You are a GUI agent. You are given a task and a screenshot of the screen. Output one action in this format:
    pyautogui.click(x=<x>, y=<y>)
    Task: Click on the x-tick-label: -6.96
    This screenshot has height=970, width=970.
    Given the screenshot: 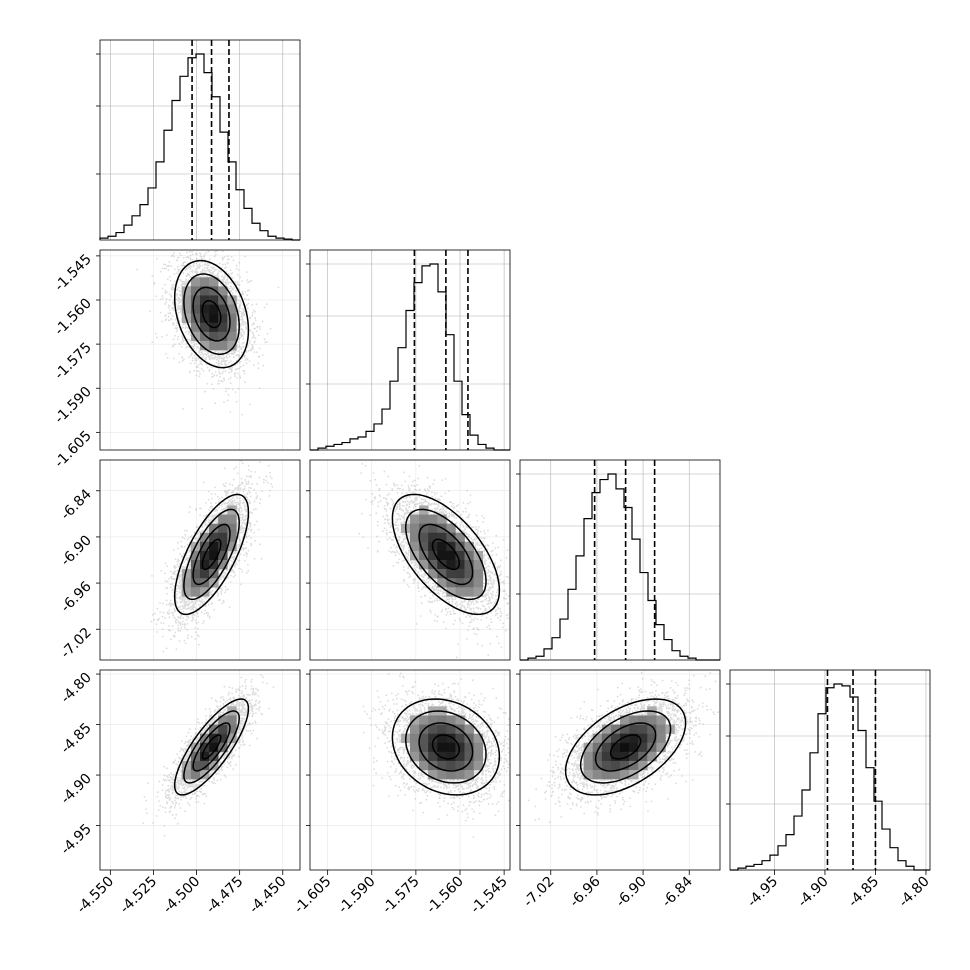 What is the action you would take?
    pyautogui.click(x=585, y=891)
    